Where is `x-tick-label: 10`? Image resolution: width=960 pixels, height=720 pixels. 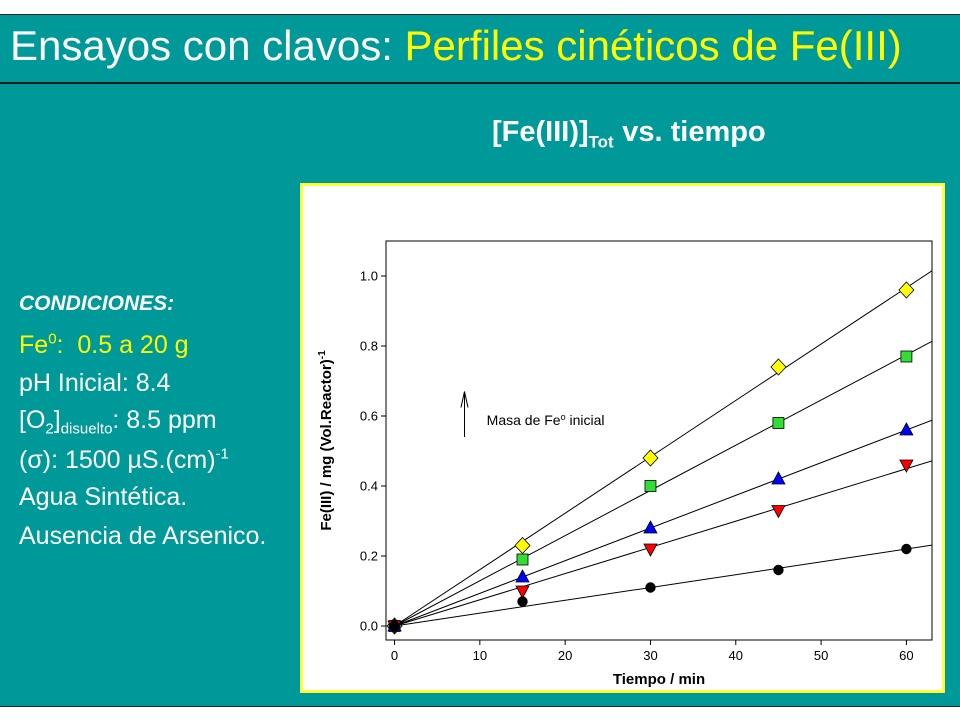
x-tick-label: 10 is located at coordinates (480, 655).